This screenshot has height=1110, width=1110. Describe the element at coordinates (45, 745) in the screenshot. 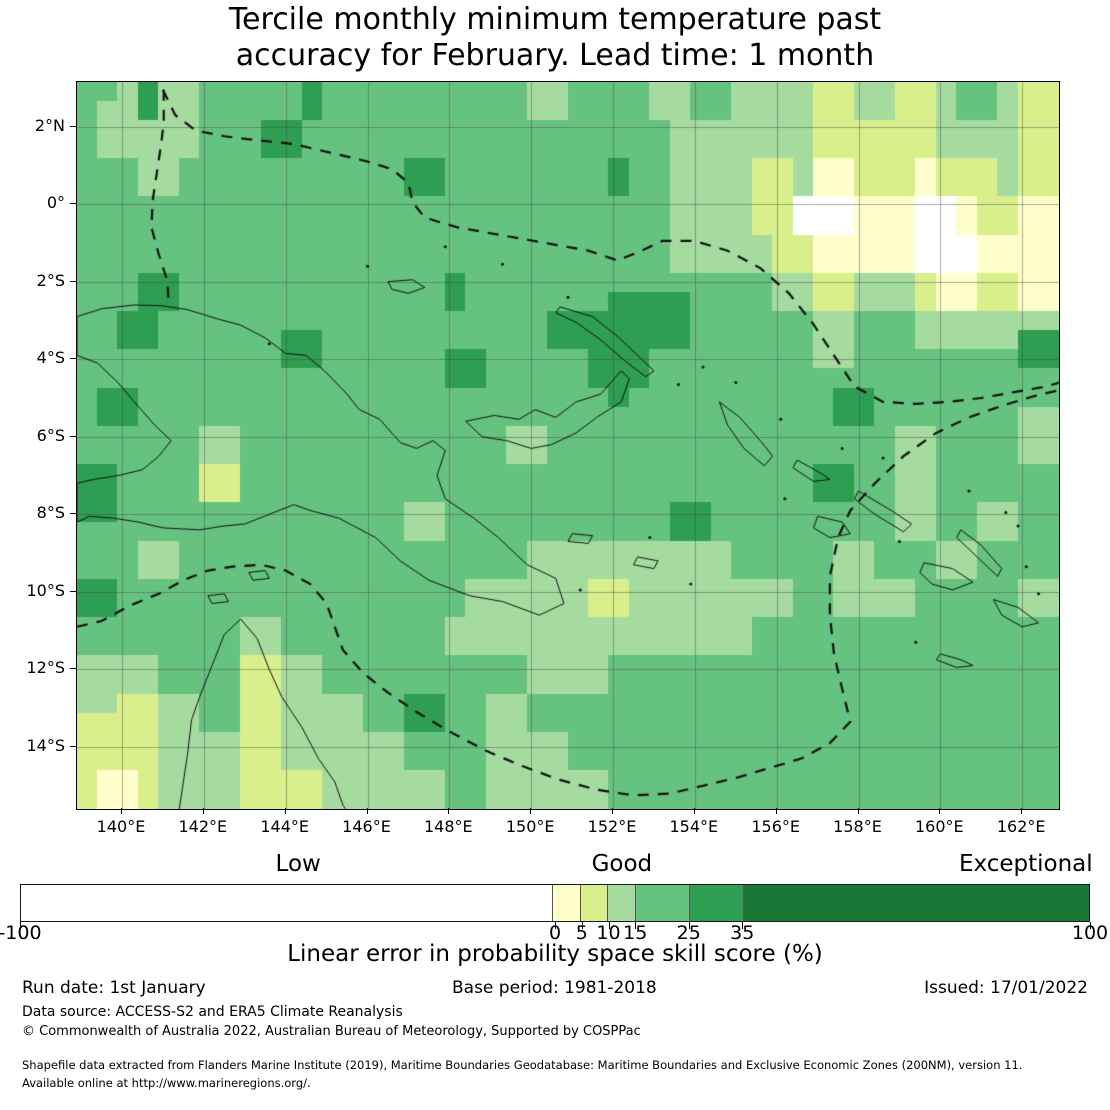

I see `latitude-tick-label: 14°S` at that location.